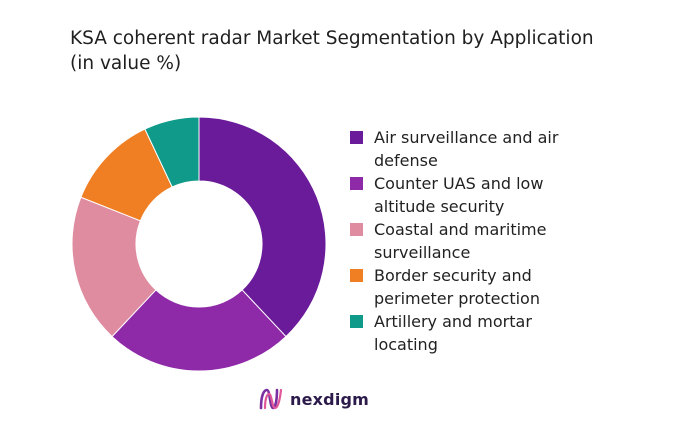 This screenshot has width=693, height=446. What do you see at coordinates (356, 229) in the screenshot?
I see `legend-swatch-coastal-maritime` at bounding box center [356, 229].